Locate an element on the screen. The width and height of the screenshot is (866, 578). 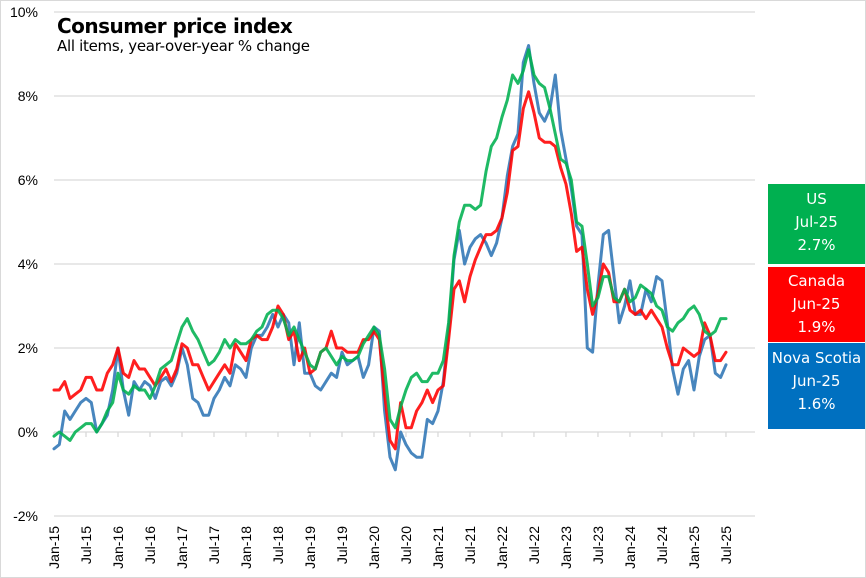
x-tick-label: Jul-25 is located at coordinates (726, 545).